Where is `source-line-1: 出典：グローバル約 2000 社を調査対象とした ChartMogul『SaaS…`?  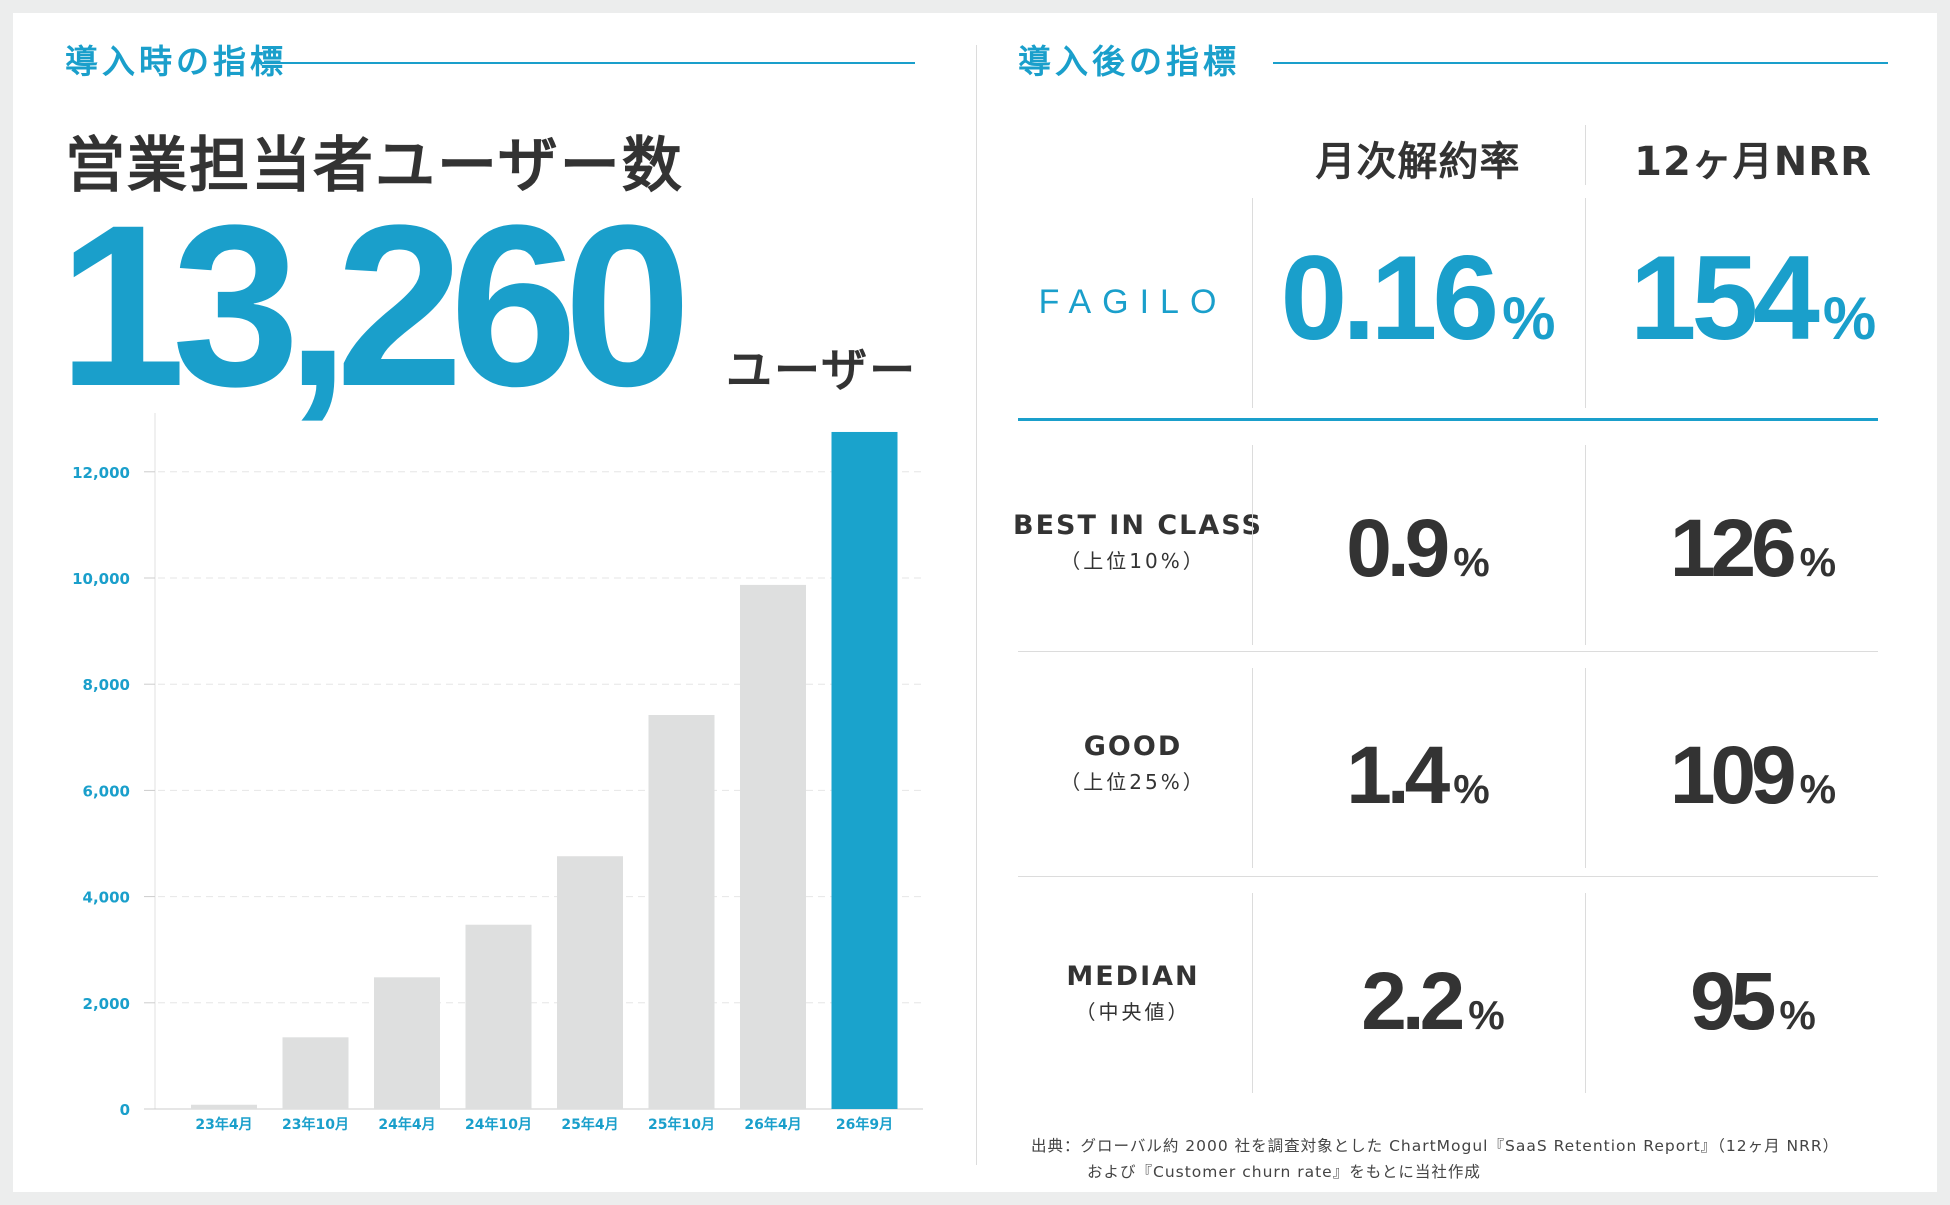
source-line-1: 出典：グローバル約 2000 社を調査対象とした ChartMogul『SaaS… is located at coordinates (1435, 1146).